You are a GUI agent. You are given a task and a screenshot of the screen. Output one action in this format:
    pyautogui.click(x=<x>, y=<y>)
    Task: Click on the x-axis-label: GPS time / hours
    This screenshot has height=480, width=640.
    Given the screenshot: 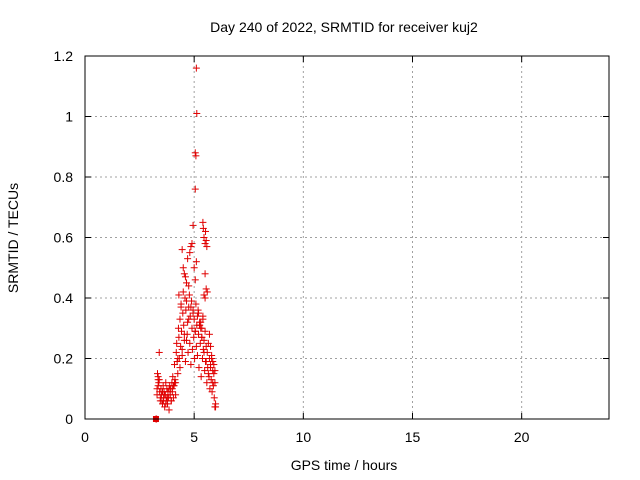 What is the action you would take?
    pyautogui.click(x=344, y=465)
    